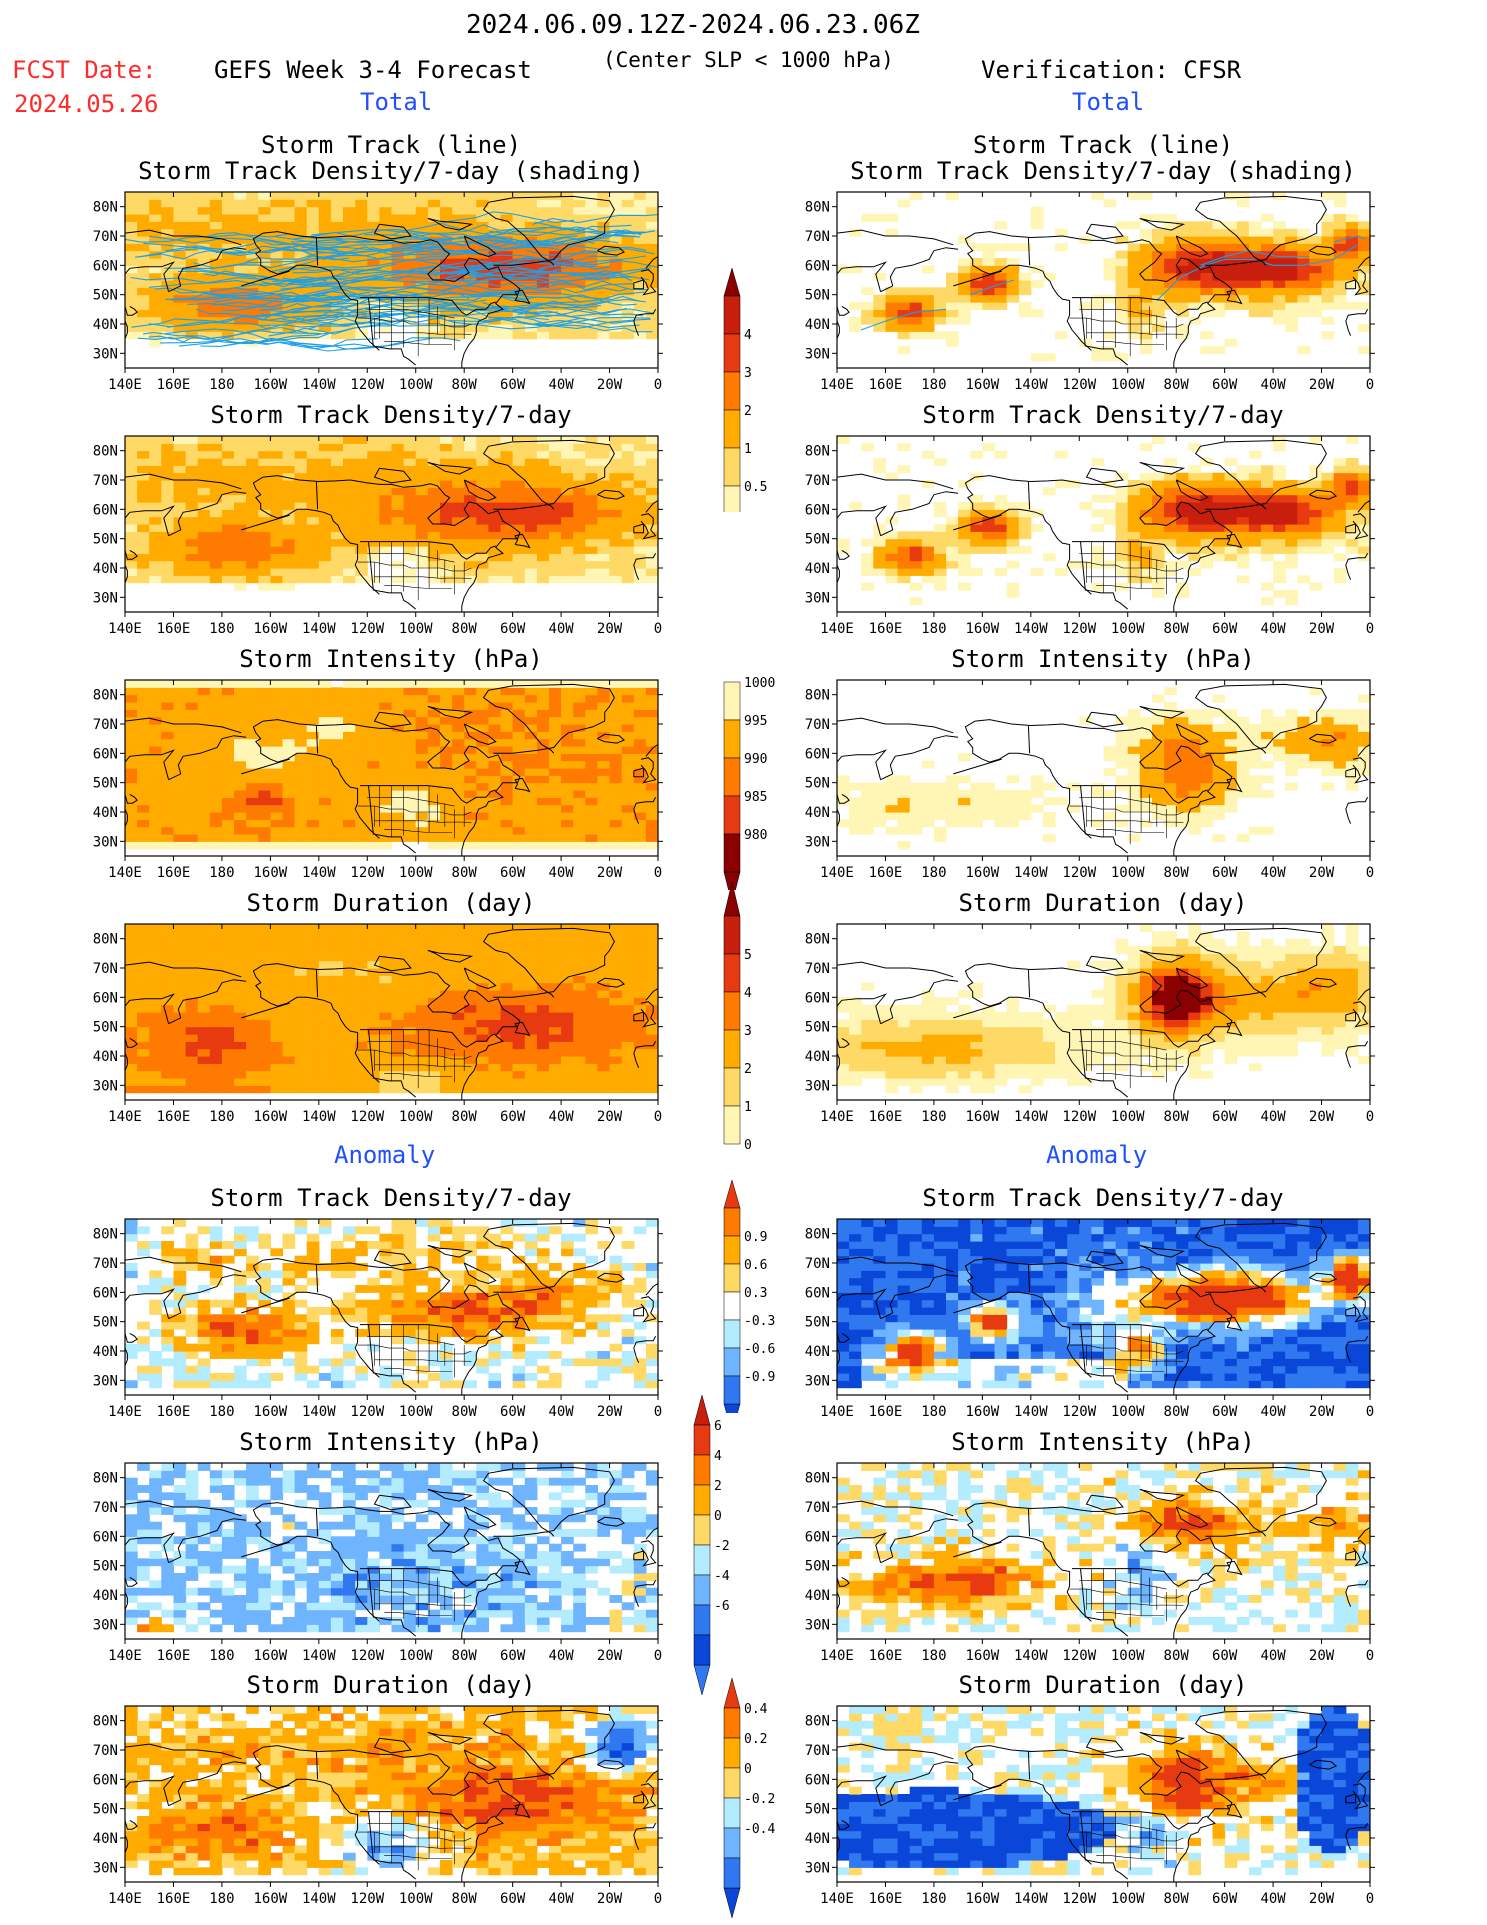 The height and width of the screenshot is (1925, 1487). I want to click on lon-tick-label: 0, so click(658, 873).